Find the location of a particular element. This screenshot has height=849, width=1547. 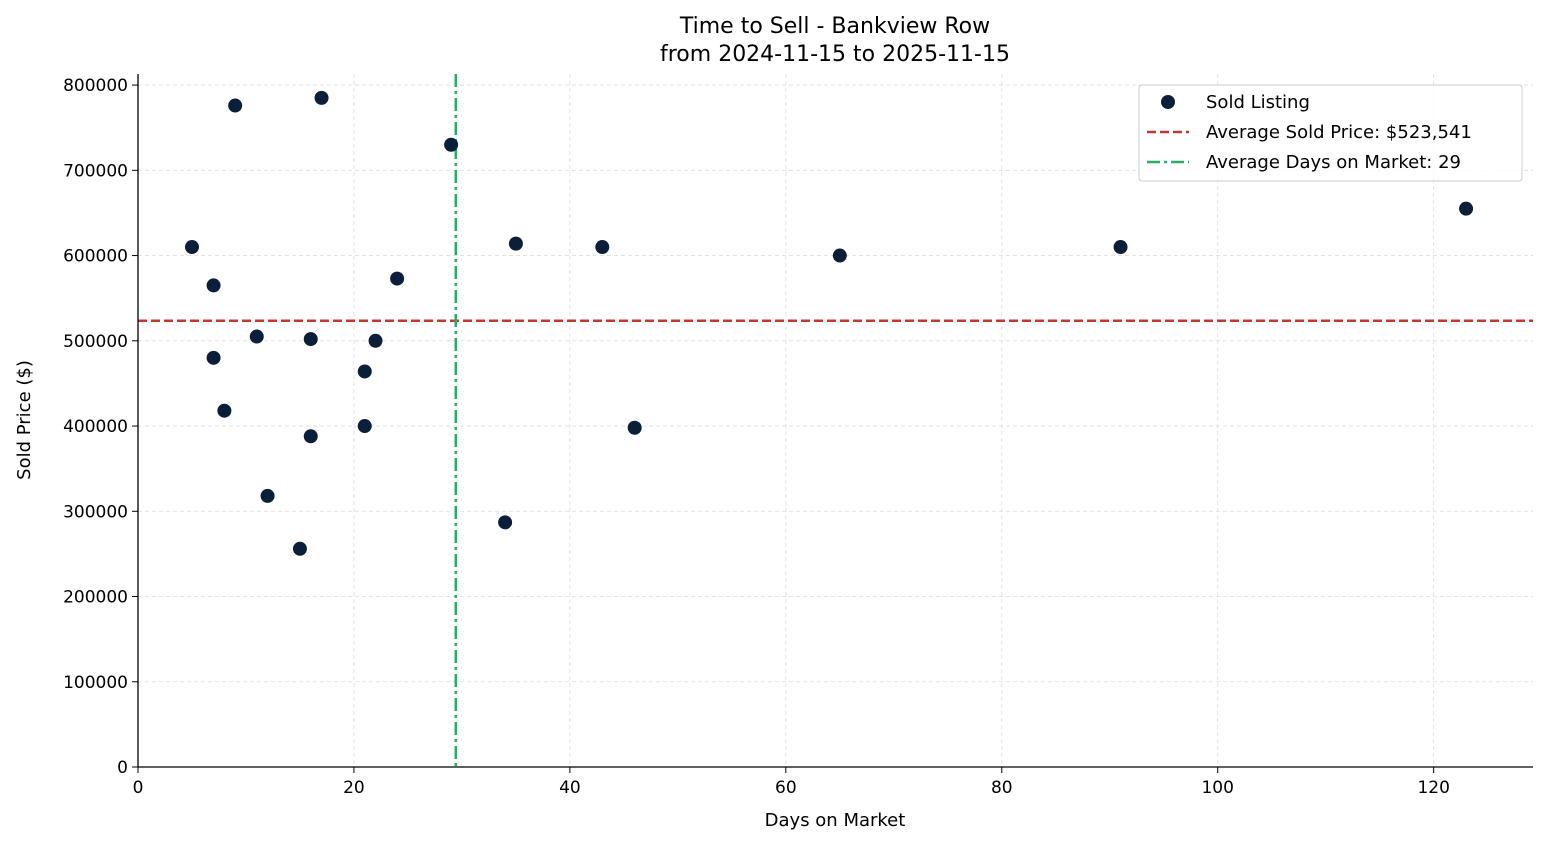

legend-marker-sold-listing is located at coordinates (1168, 102).